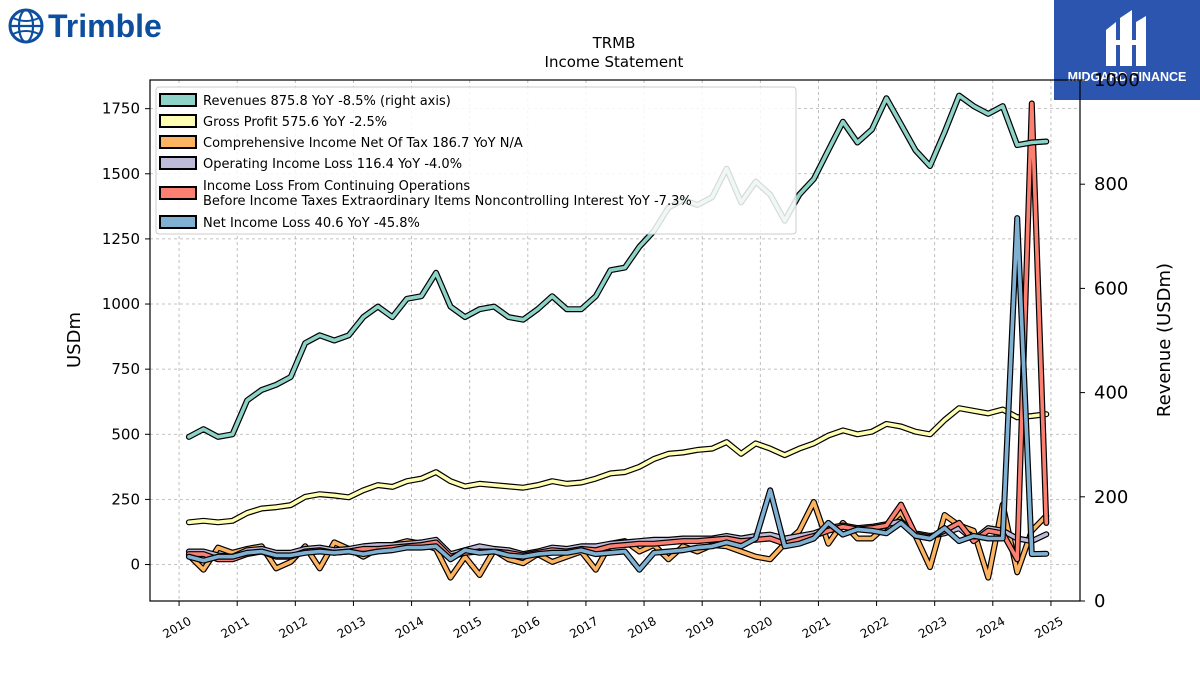  I want to click on y-left-tick-label: 500, so click(125, 434).